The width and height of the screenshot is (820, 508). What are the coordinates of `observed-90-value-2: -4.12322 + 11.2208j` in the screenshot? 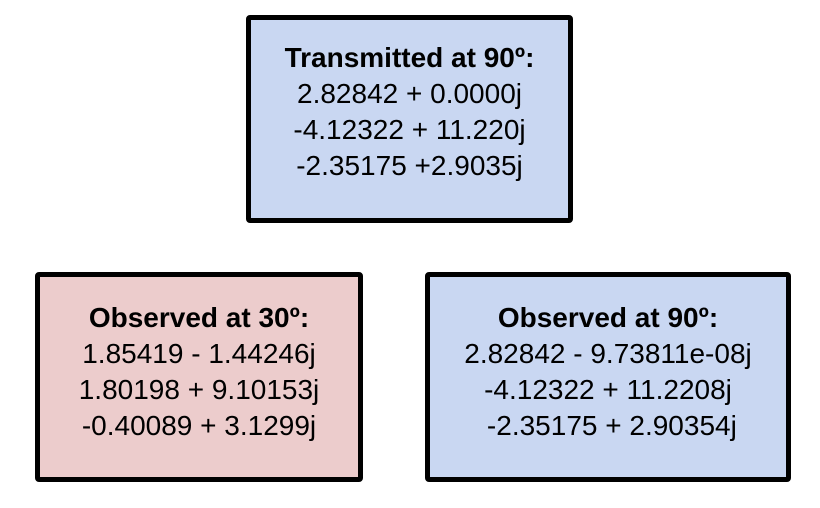 It's located at (608, 389).